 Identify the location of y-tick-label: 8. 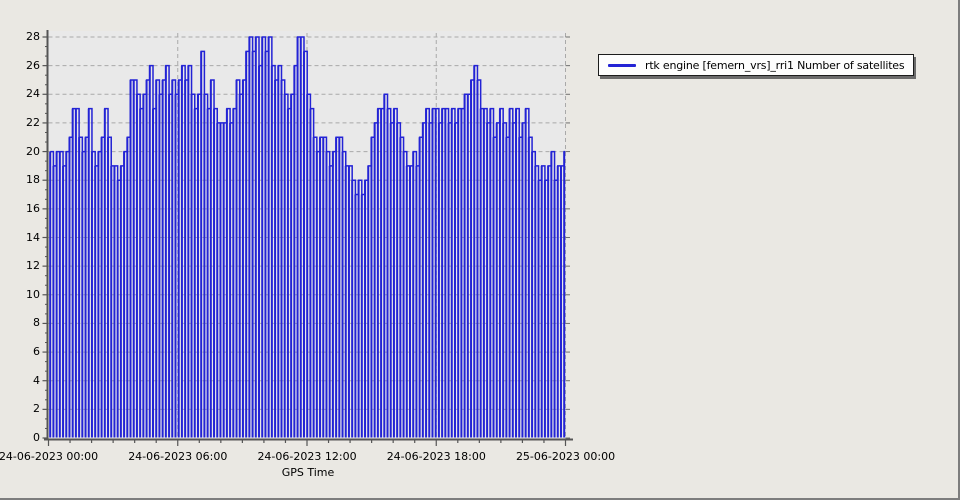
(36, 323).